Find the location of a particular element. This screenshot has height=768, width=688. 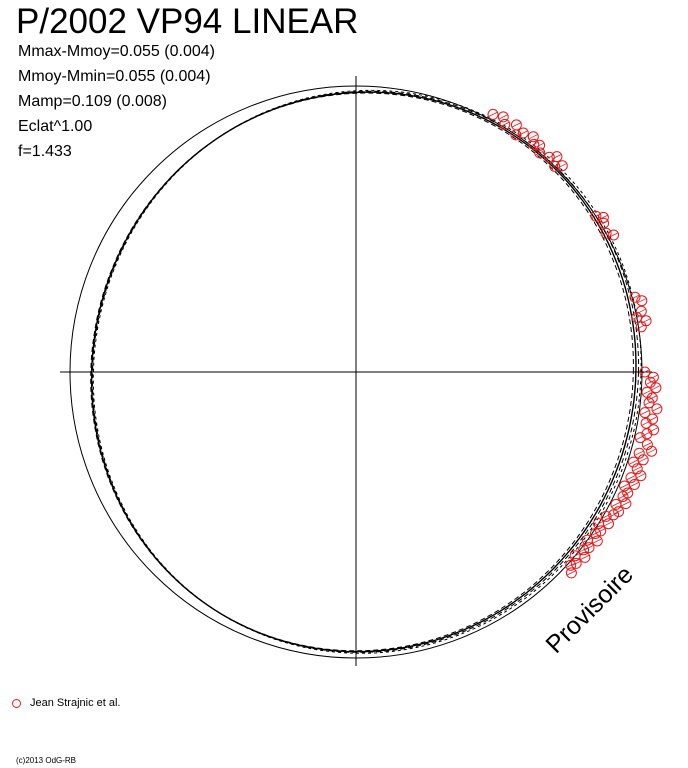

chart-title: P/2002 VP94 LINEAR is located at coordinates (187, 21).